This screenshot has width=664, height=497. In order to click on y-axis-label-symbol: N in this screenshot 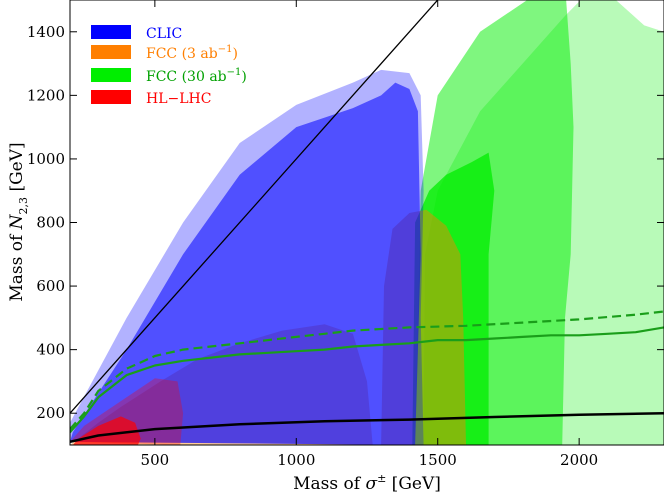, I will do `click(17, 221)`.